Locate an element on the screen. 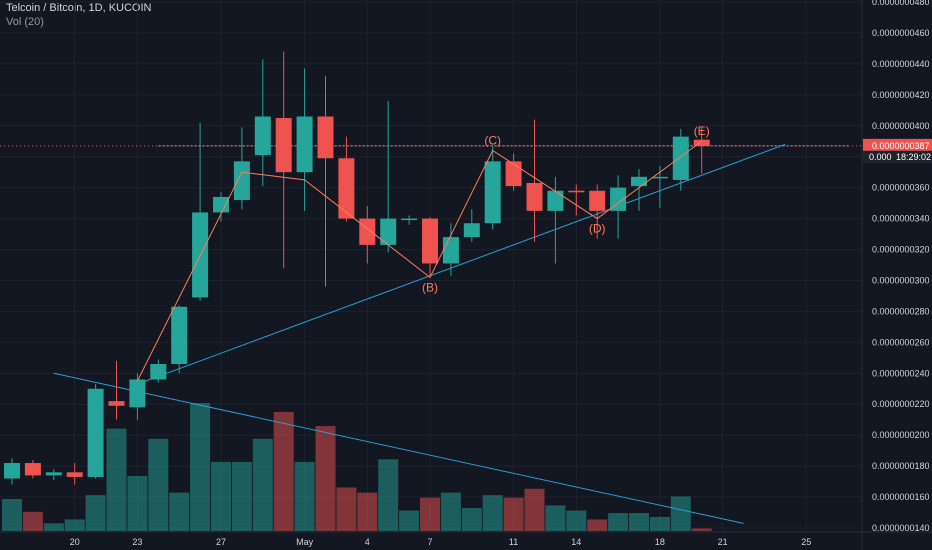 Image resolution: width=932 pixels, height=550 pixels. y-tick-label: 0.0000000400 is located at coordinates (901, 126).